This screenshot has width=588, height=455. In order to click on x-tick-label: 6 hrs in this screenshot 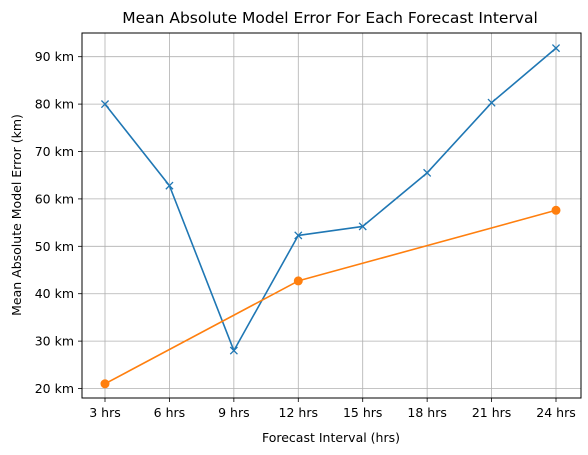, I will do `click(170, 412)`.